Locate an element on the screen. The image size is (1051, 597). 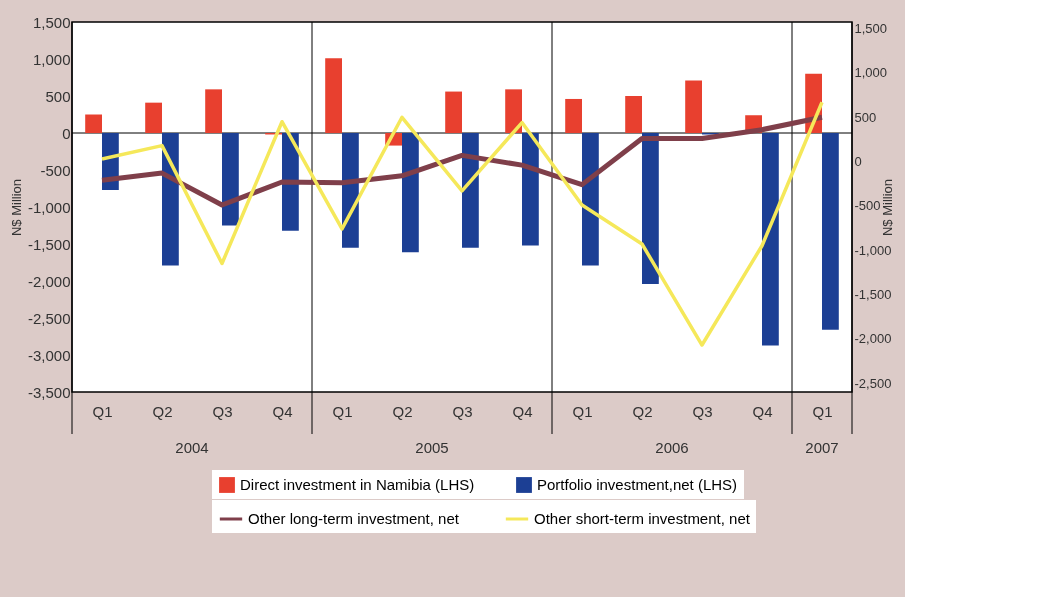
y2-tick-label: -1,500 is located at coordinates (873, 295).